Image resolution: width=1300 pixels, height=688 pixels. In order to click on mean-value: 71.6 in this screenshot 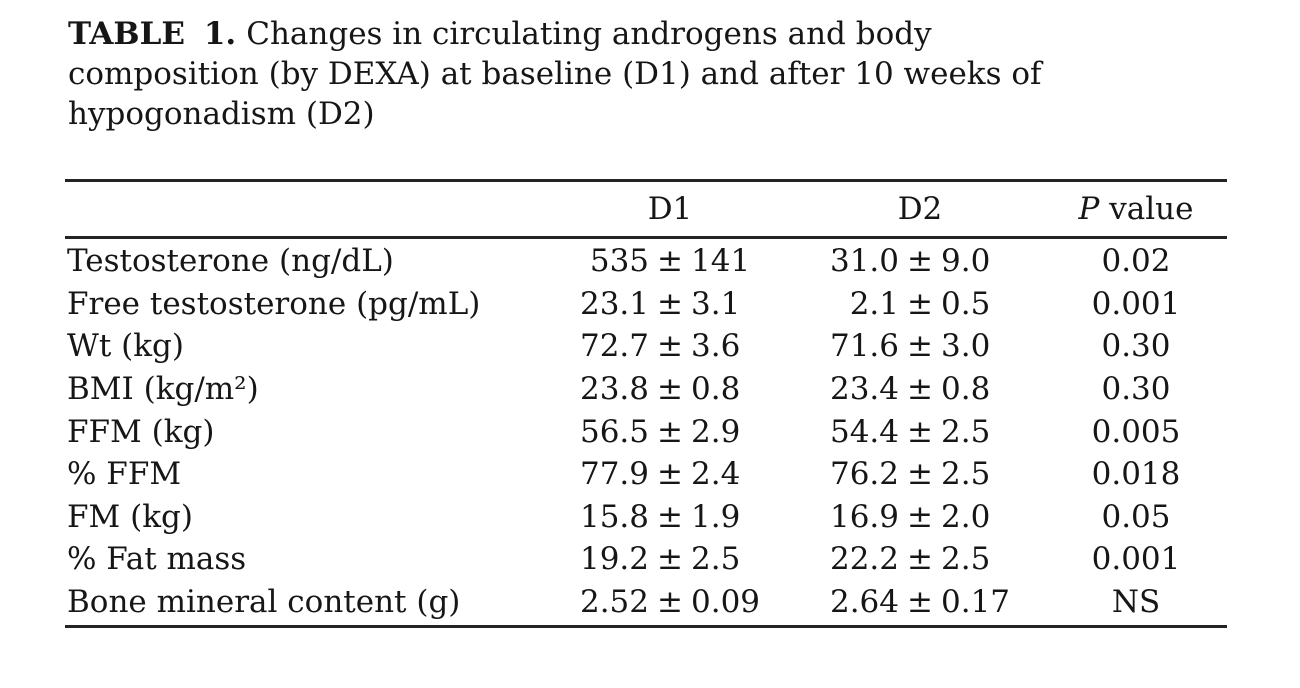, I will do `click(864, 346)`.